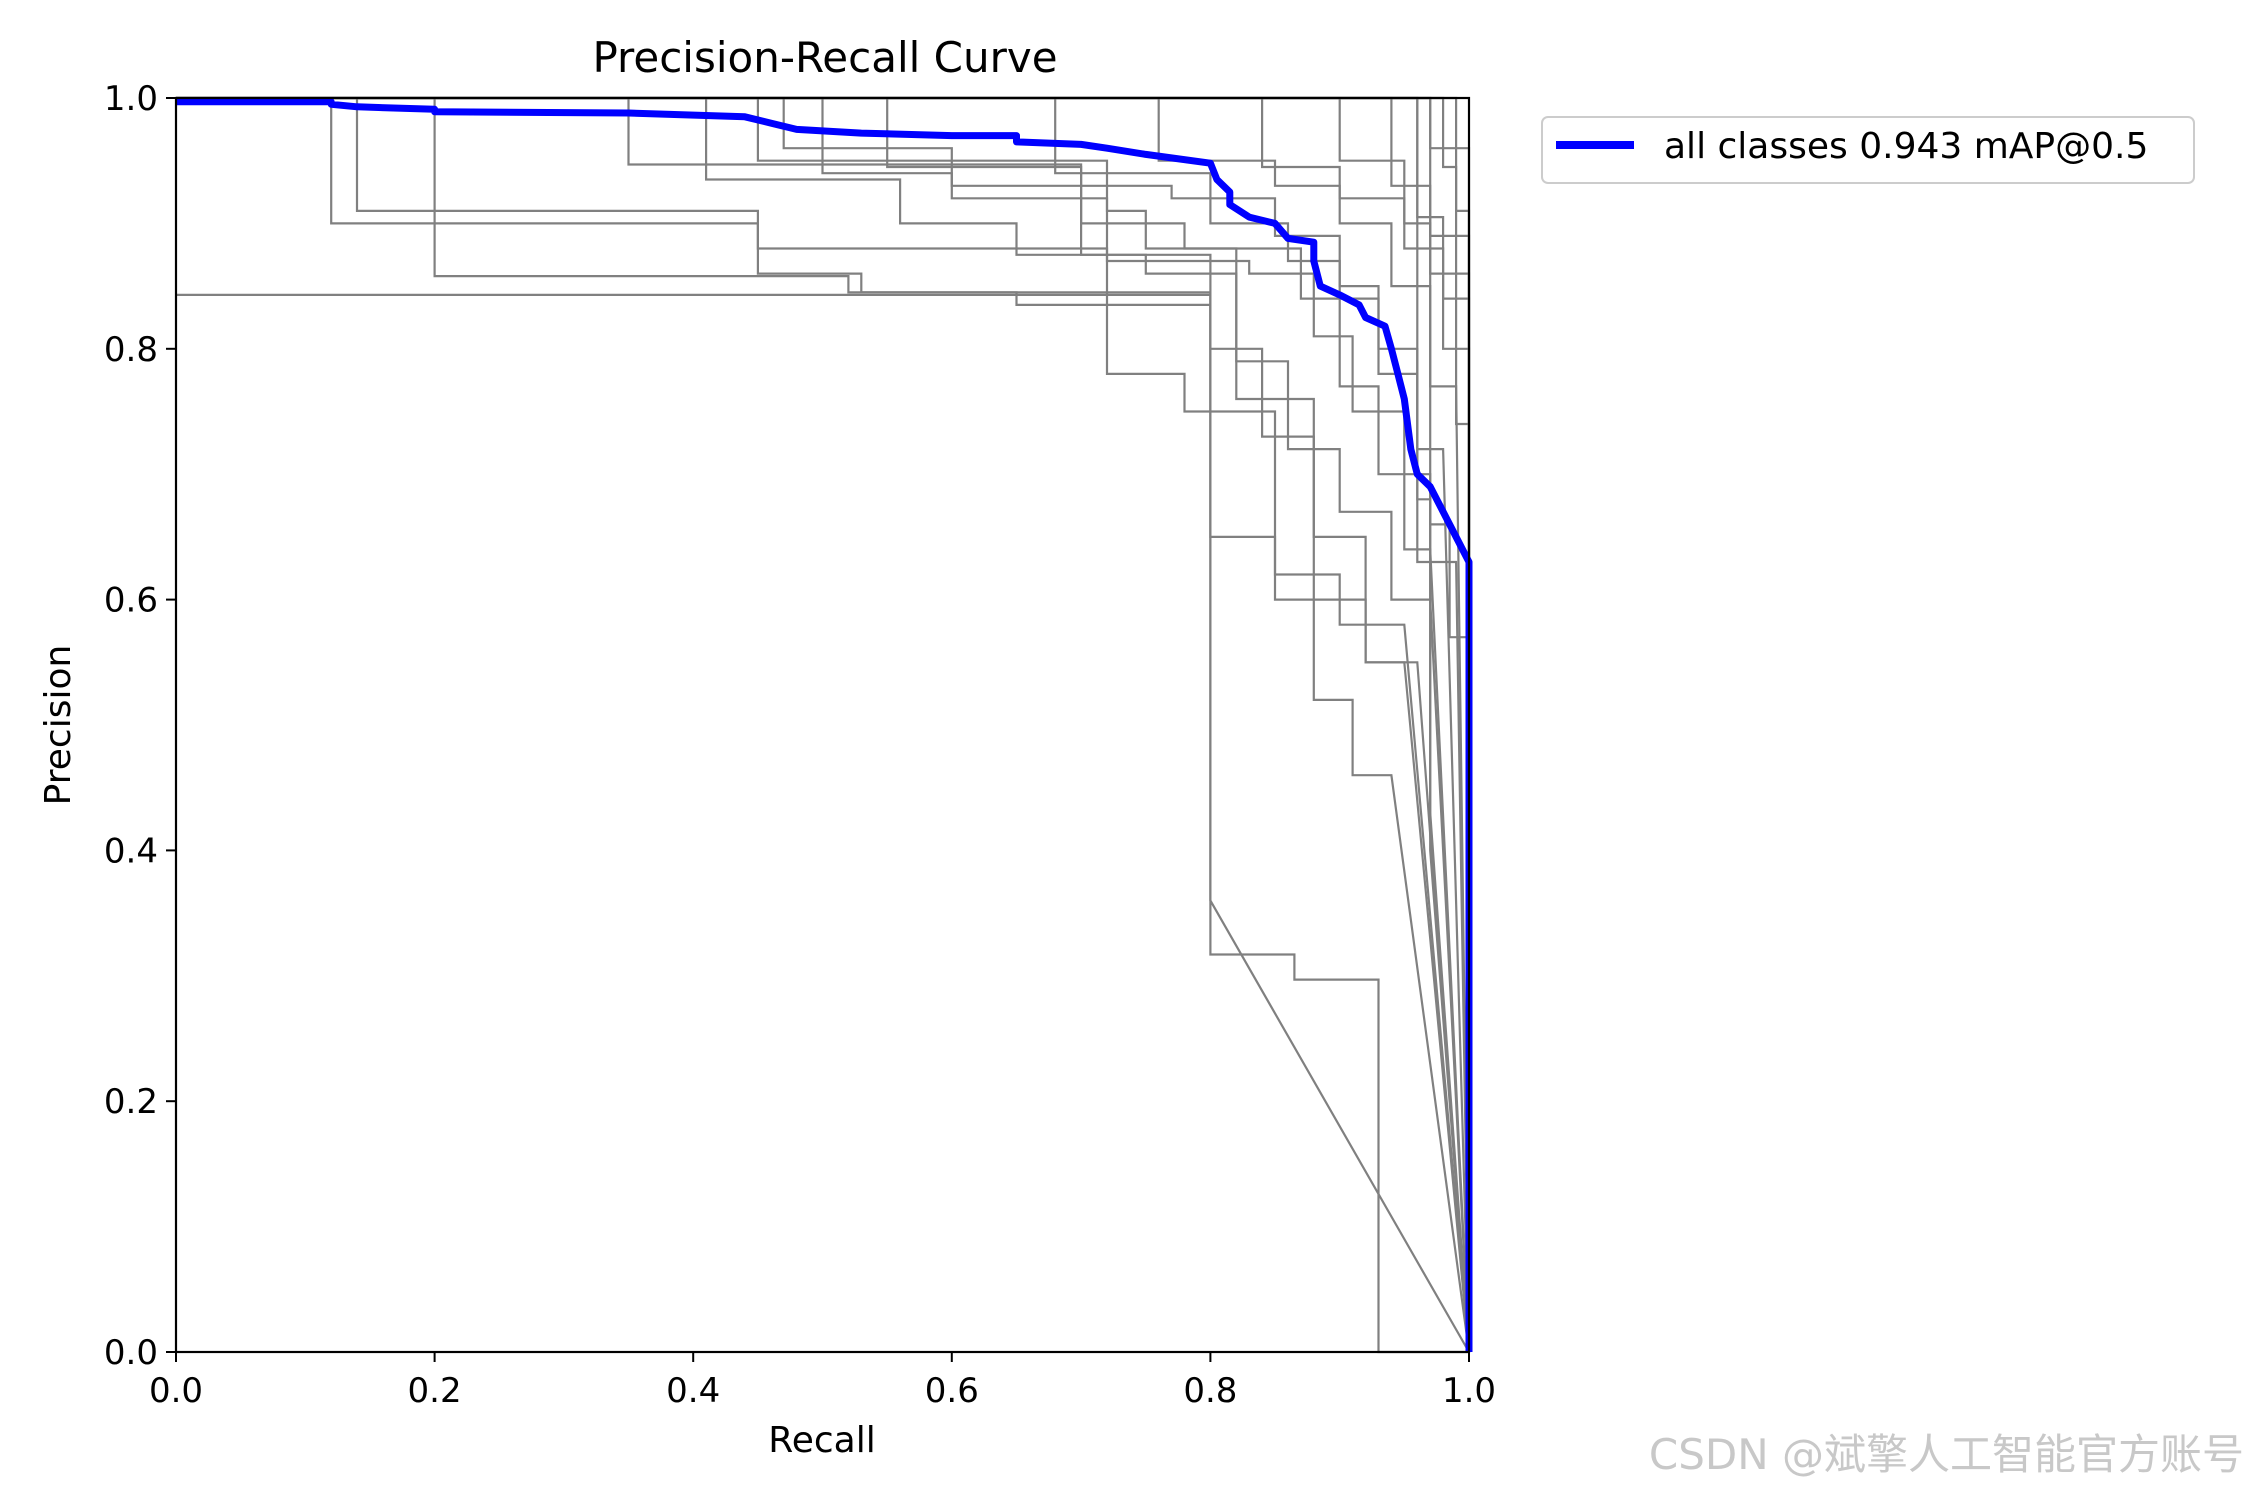  What do you see at coordinates (1469, 1391) in the screenshot?
I see `x-tick-label: 1.0` at bounding box center [1469, 1391].